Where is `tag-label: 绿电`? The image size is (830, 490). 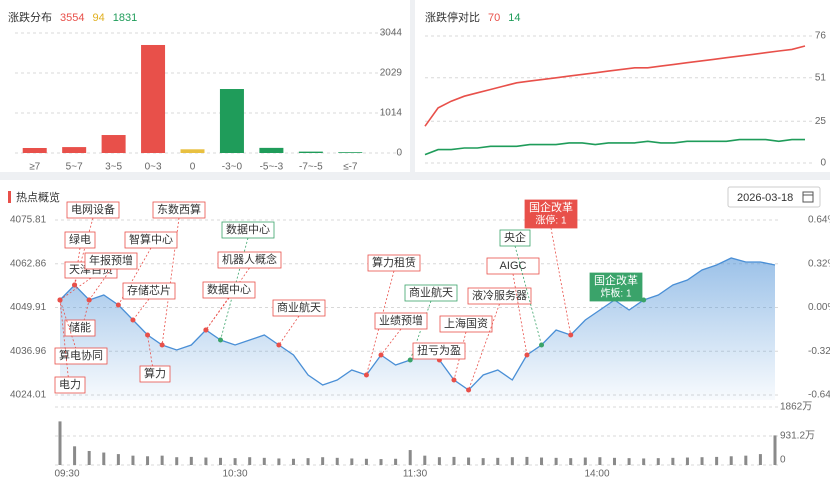
tag-label: 绿电 is located at coordinates (80, 239).